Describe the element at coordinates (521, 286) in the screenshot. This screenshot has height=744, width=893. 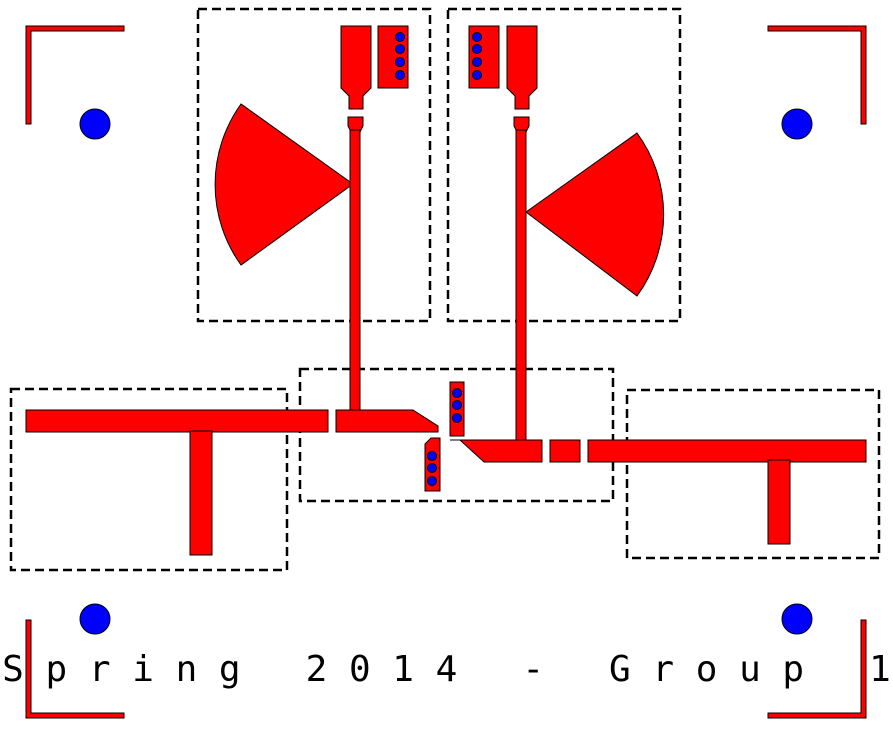
I see `bias-line-right` at that location.